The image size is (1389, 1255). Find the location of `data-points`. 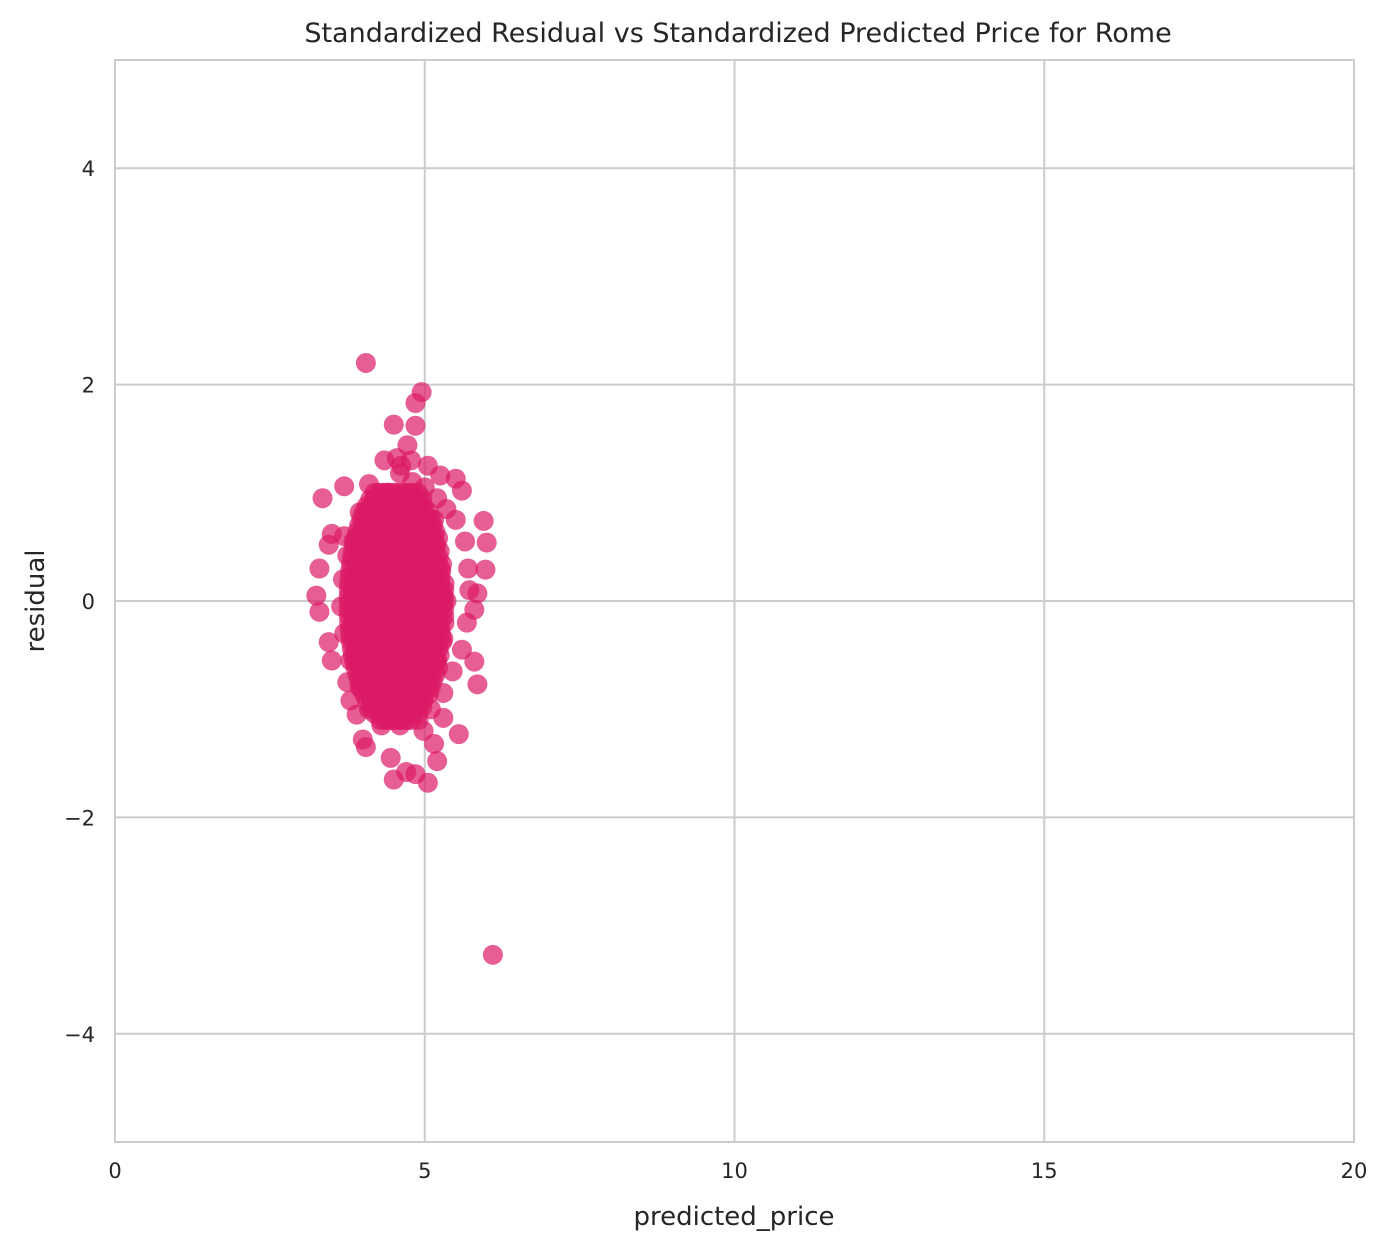

data-points is located at coordinates (404, 658).